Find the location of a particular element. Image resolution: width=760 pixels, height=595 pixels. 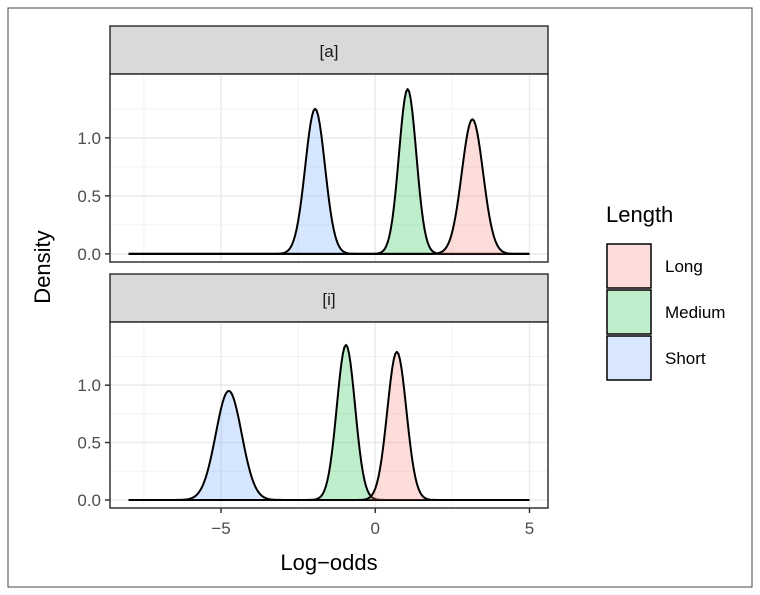

density-area-long is located at coordinates (329, 186).